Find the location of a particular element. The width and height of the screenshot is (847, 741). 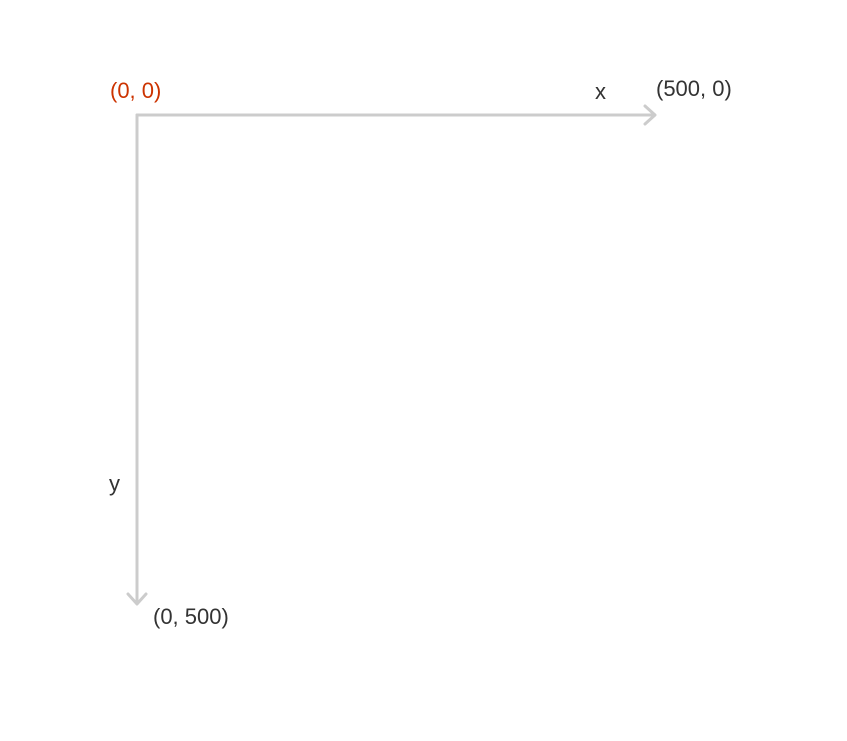

y-axis-arrowhead is located at coordinates (137, 599).